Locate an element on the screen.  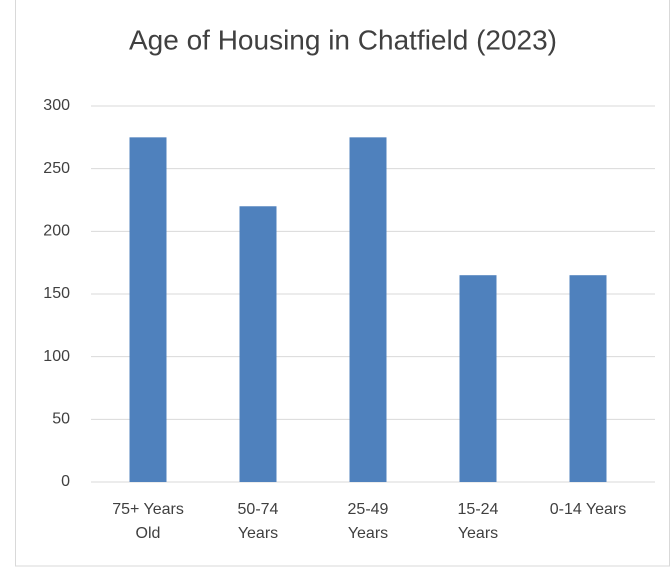
x-tick-label: 25-49 Years is located at coordinates (368, 521).